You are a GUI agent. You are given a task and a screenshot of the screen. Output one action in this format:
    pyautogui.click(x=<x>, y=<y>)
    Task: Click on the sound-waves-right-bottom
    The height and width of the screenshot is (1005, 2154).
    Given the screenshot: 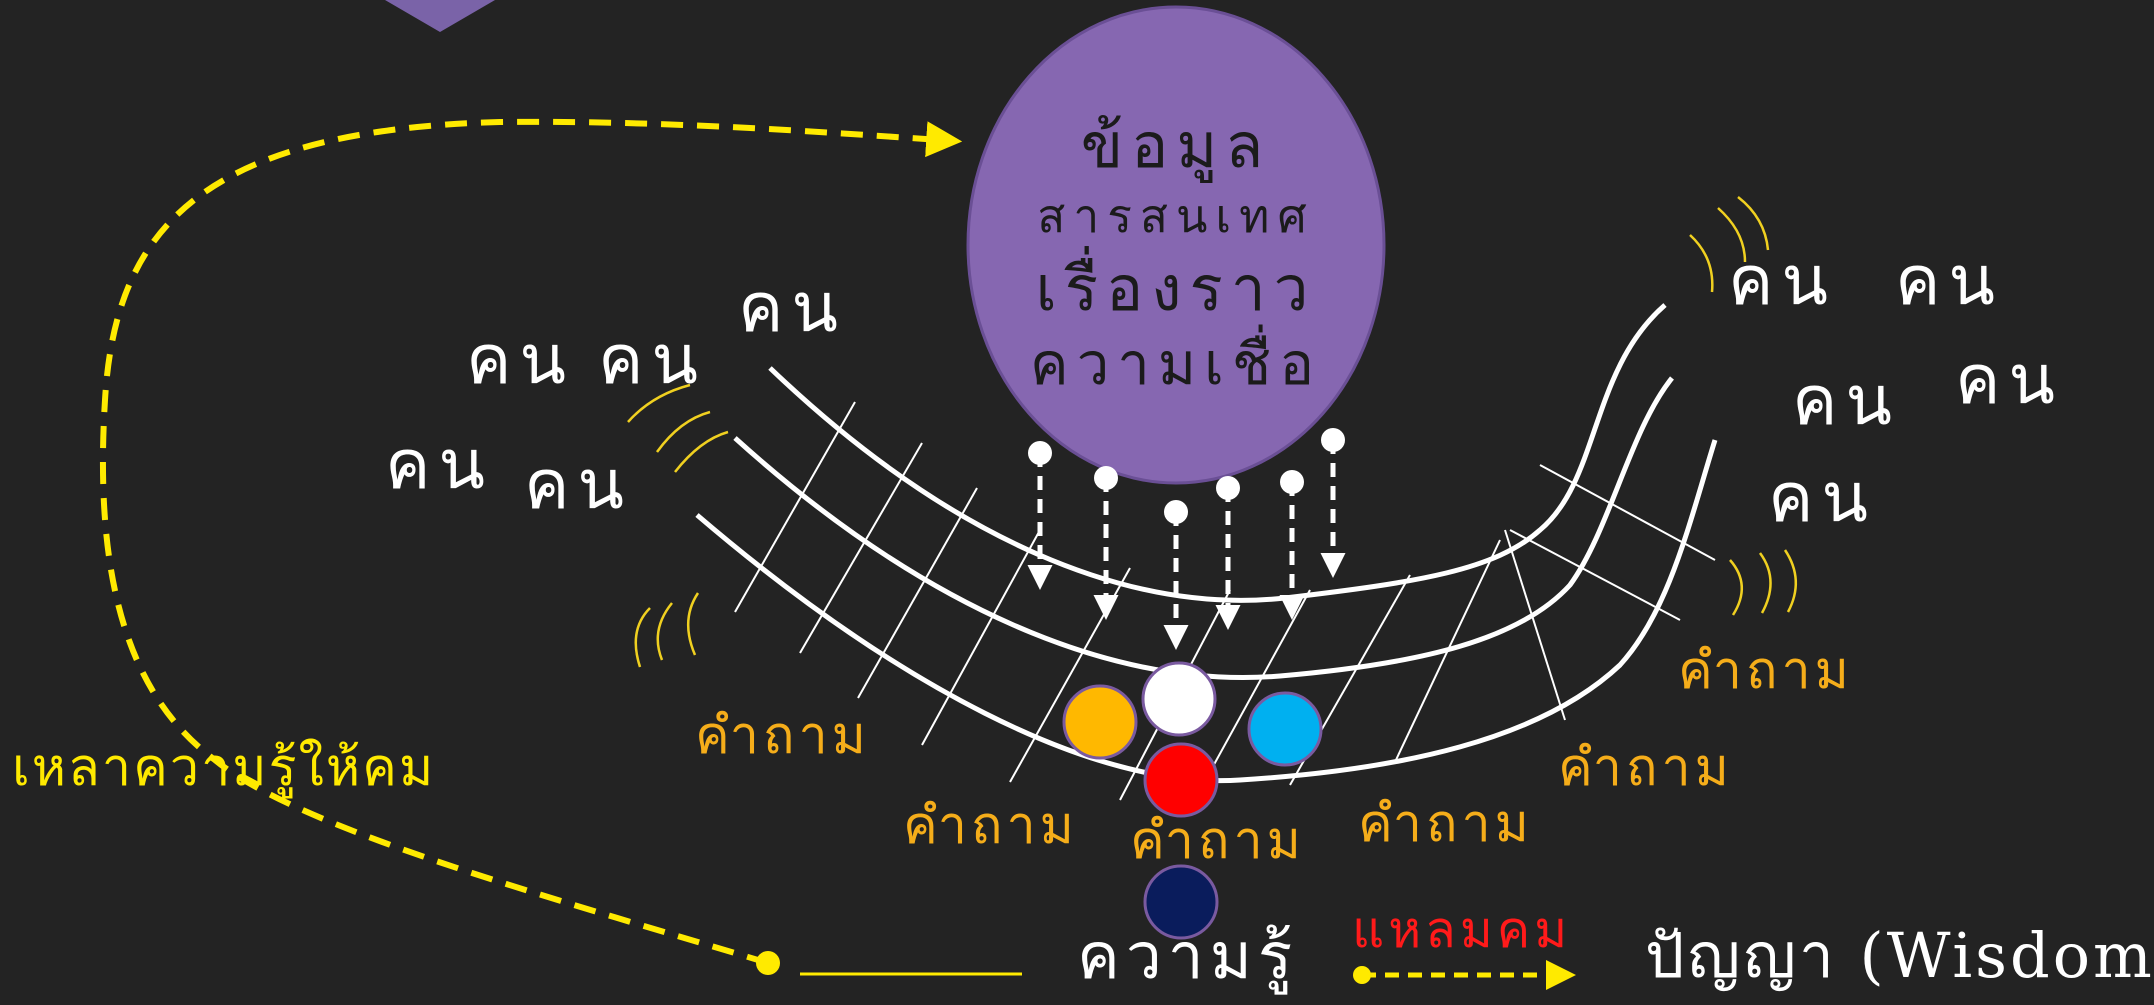 What is the action you would take?
    pyautogui.click(x=1763, y=582)
    